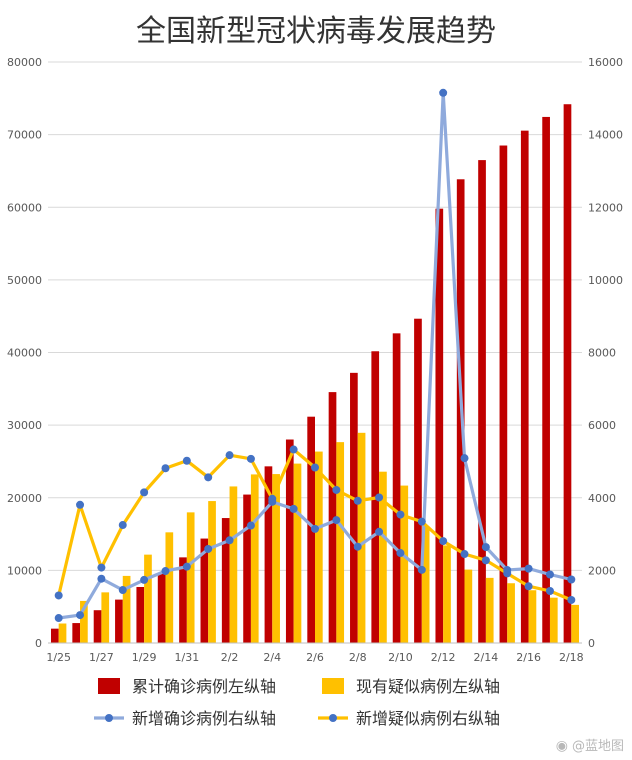  What do you see at coordinates (333, 686) in the screenshot?
I see `legend-swatch` at bounding box center [333, 686].